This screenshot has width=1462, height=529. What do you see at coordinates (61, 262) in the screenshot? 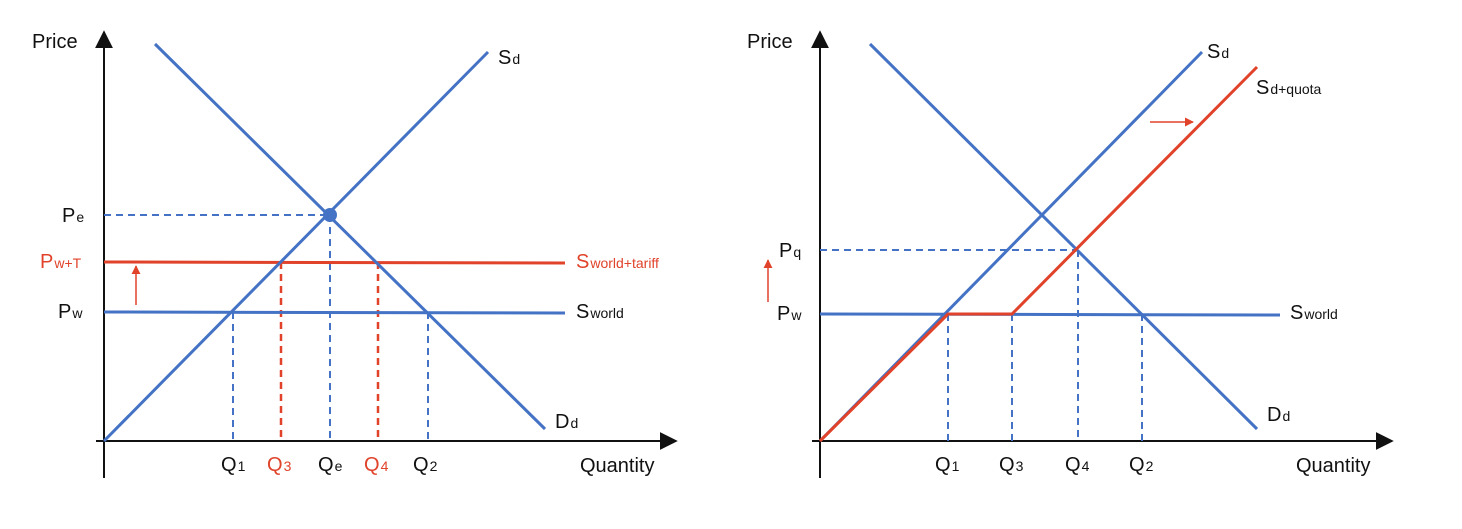
I see `left-pwt-label: Pw+T` at bounding box center [61, 262].